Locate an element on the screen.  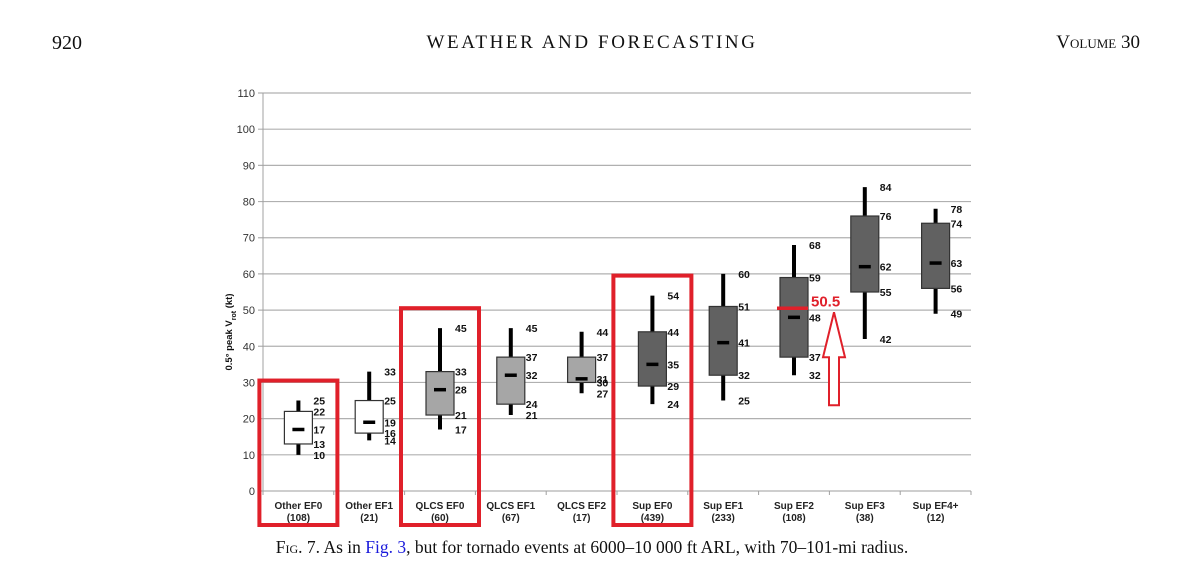
value-label-min: 25 is located at coordinates (744, 402).